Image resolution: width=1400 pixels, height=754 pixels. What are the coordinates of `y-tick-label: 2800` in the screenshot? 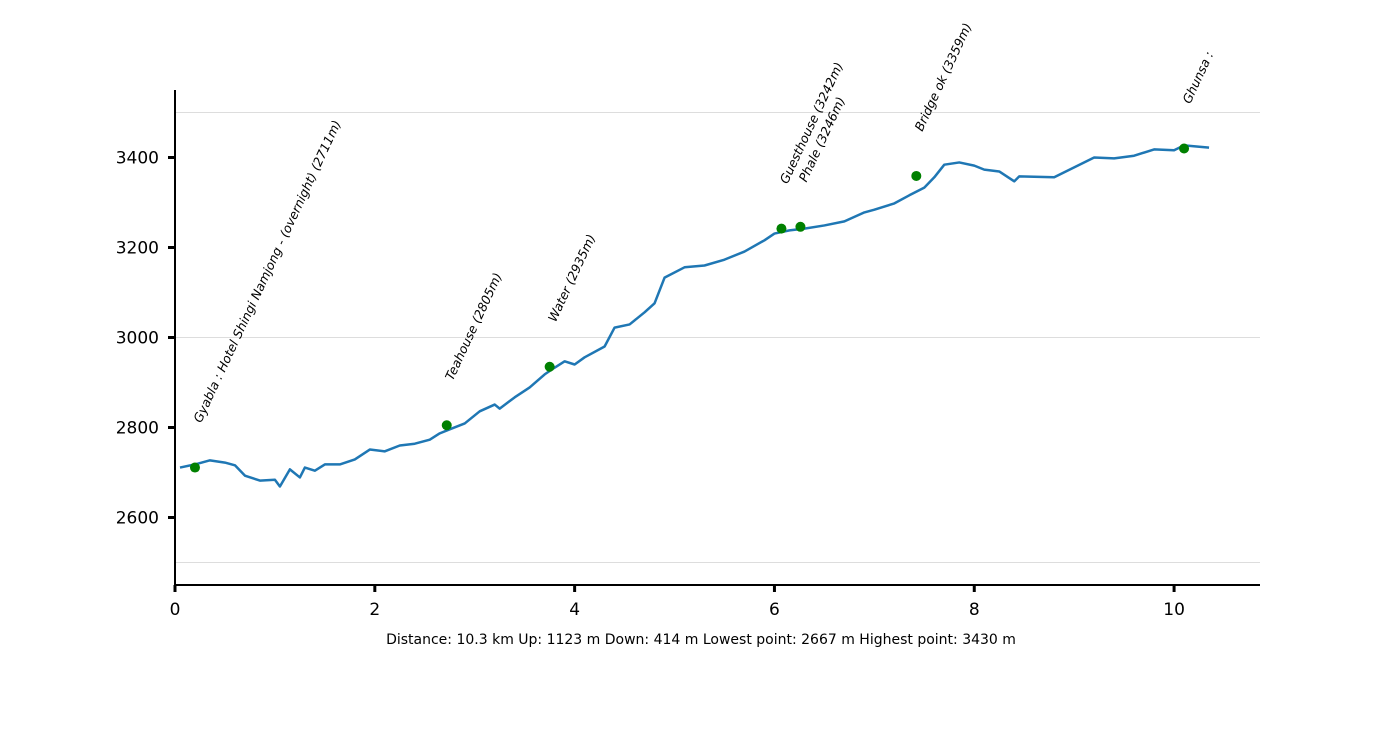 It's located at (137, 429).